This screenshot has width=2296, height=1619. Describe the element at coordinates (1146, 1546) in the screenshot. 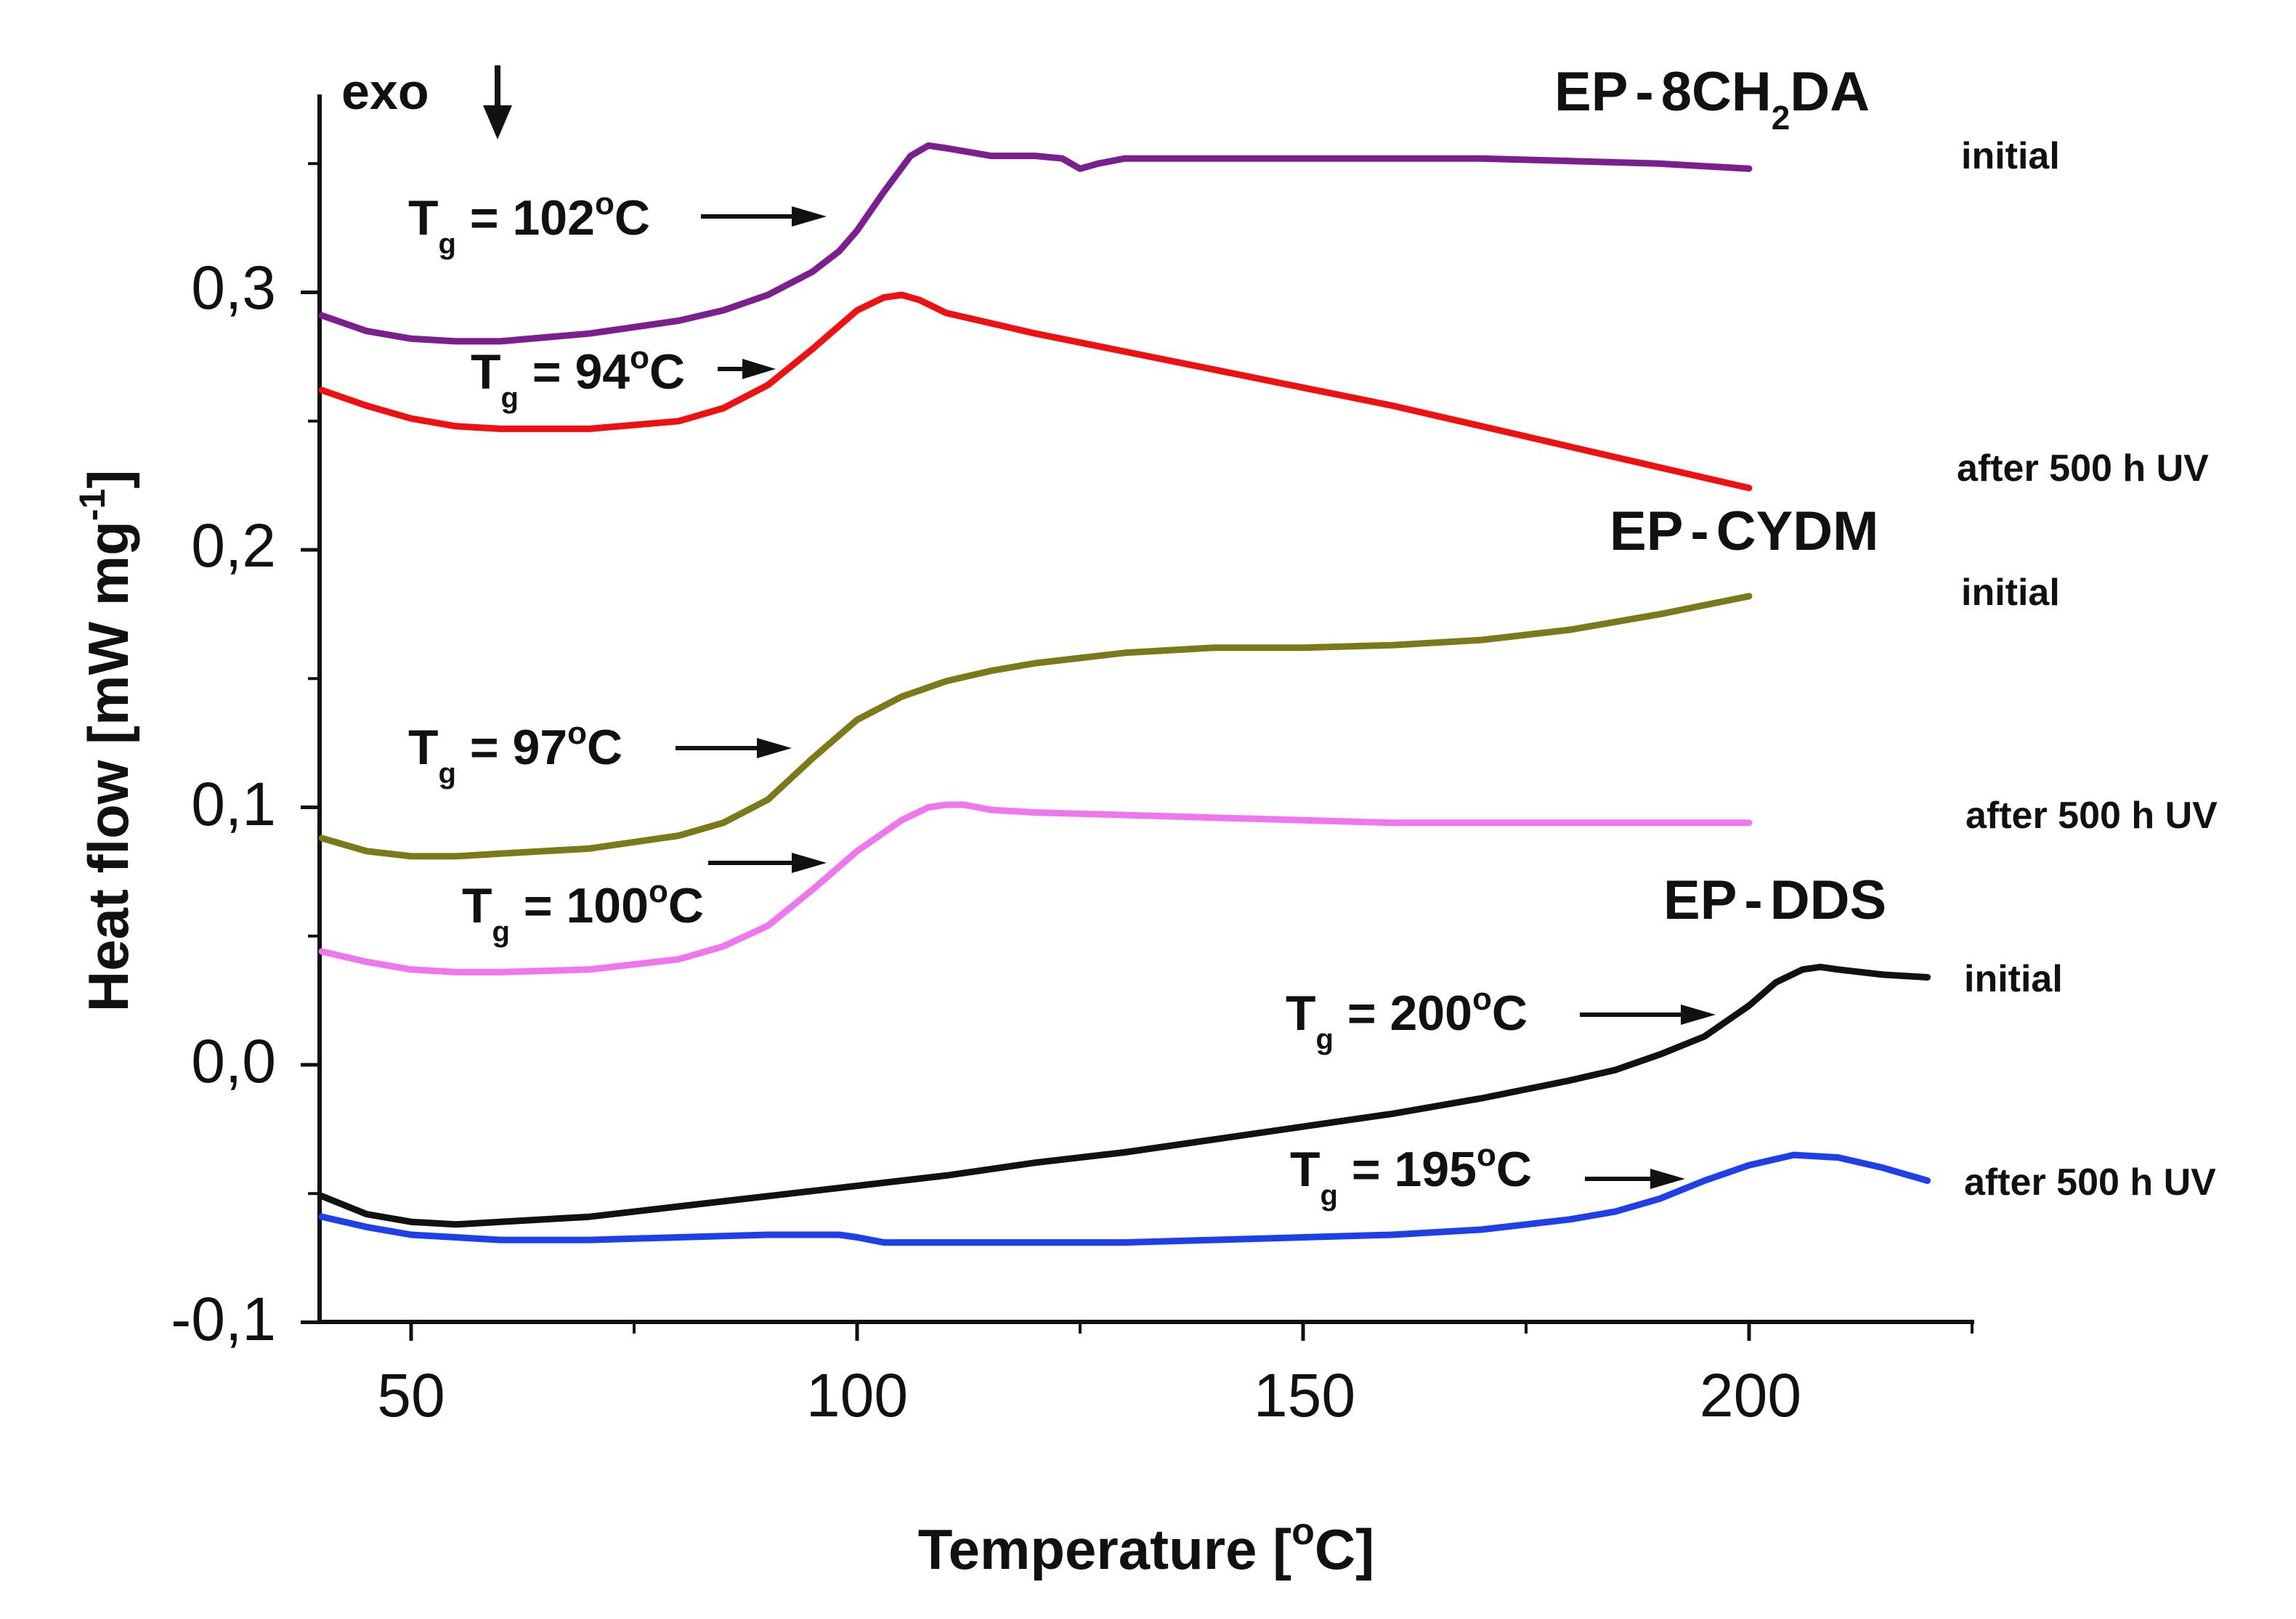

I see `x-axis-title: Temperature [oC]` at that location.